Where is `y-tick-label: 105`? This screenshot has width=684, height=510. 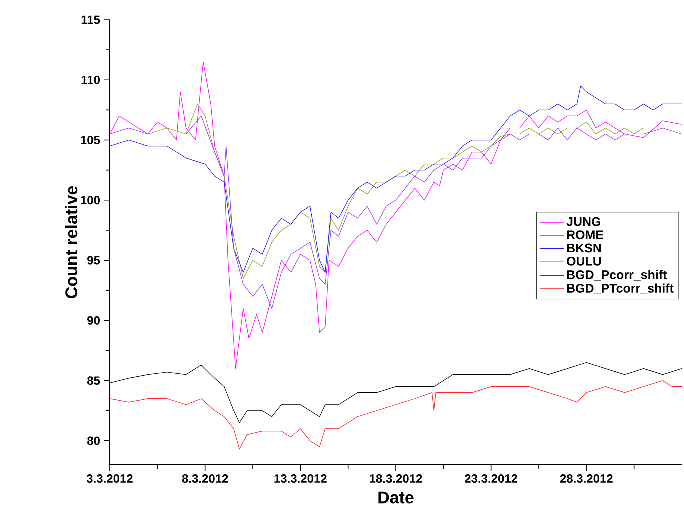 y-tick-label: 105 is located at coordinates (90, 140).